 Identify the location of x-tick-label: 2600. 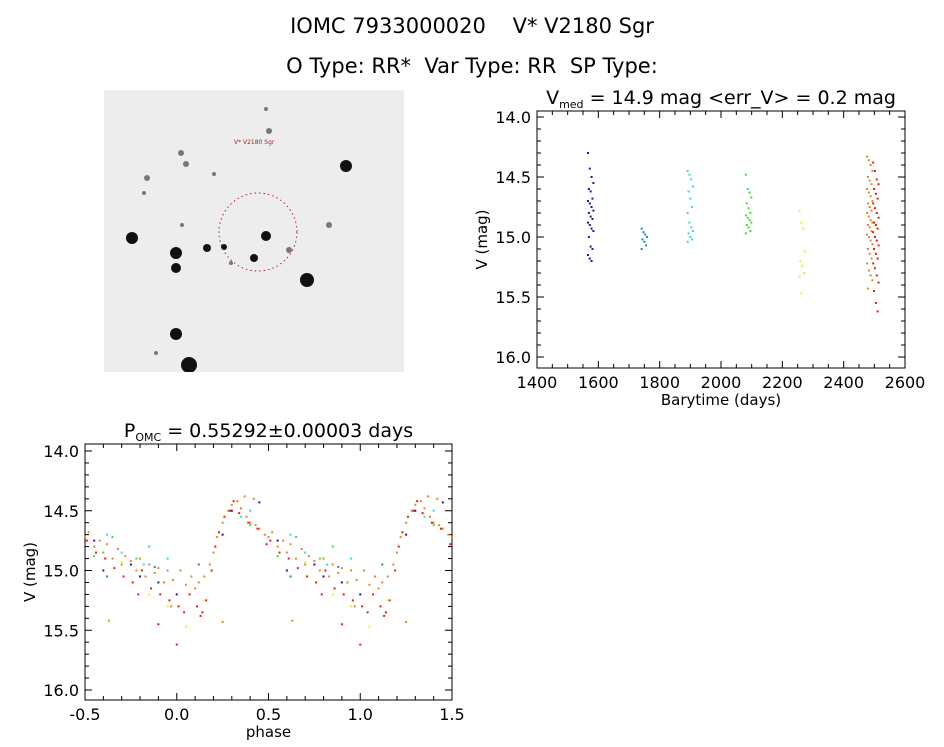
(905, 382).